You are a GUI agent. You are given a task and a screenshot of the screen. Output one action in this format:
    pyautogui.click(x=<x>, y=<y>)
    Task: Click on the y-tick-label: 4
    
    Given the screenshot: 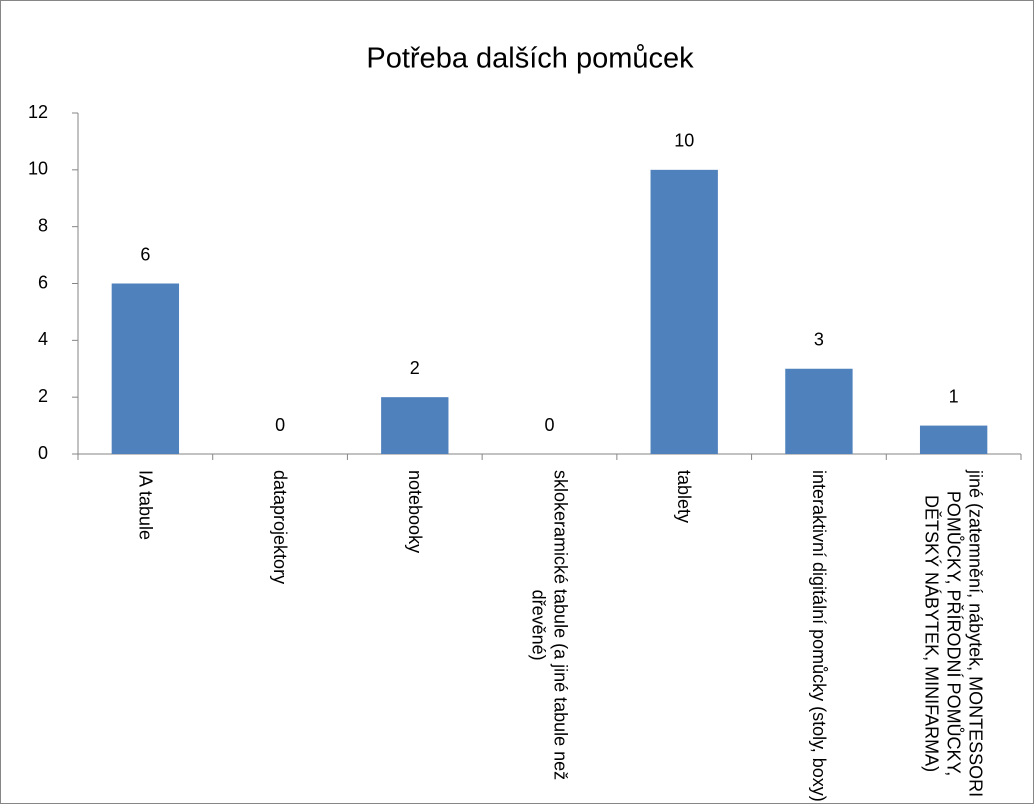 What is the action you would take?
    pyautogui.click(x=43, y=339)
    